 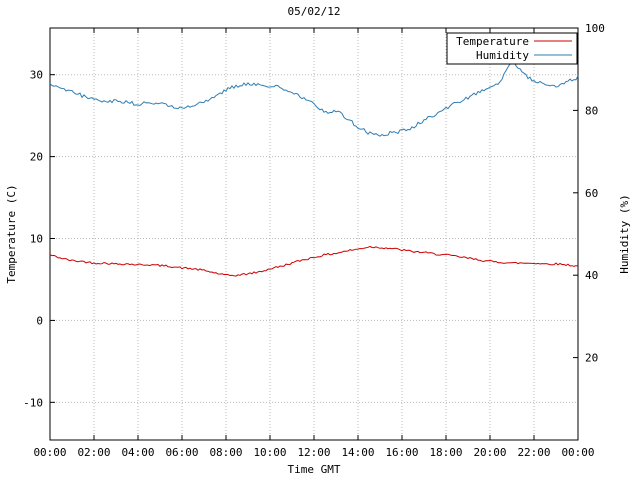 What do you see at coordinates (357, 452) in the screenshot?
I see `x-tick-label: 14:00` at bounding box center [357, 452].